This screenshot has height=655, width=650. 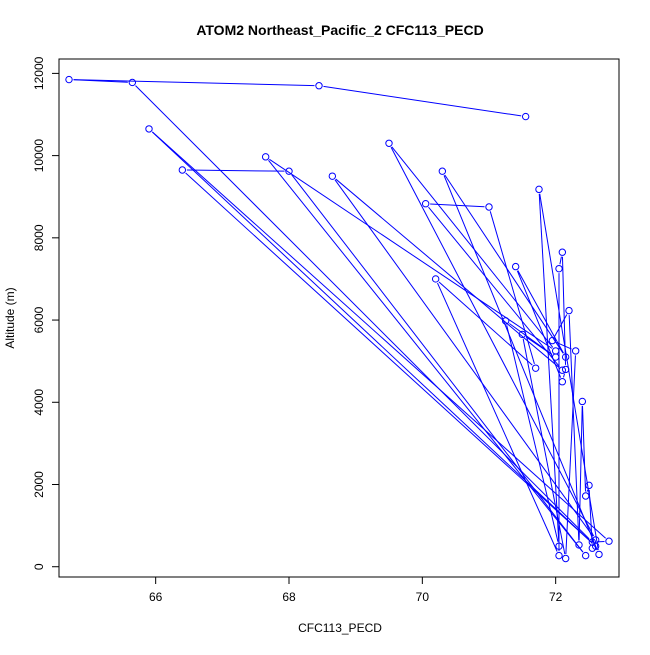 I want to click on x-tick-label: 66, so click(x=156, y=597).